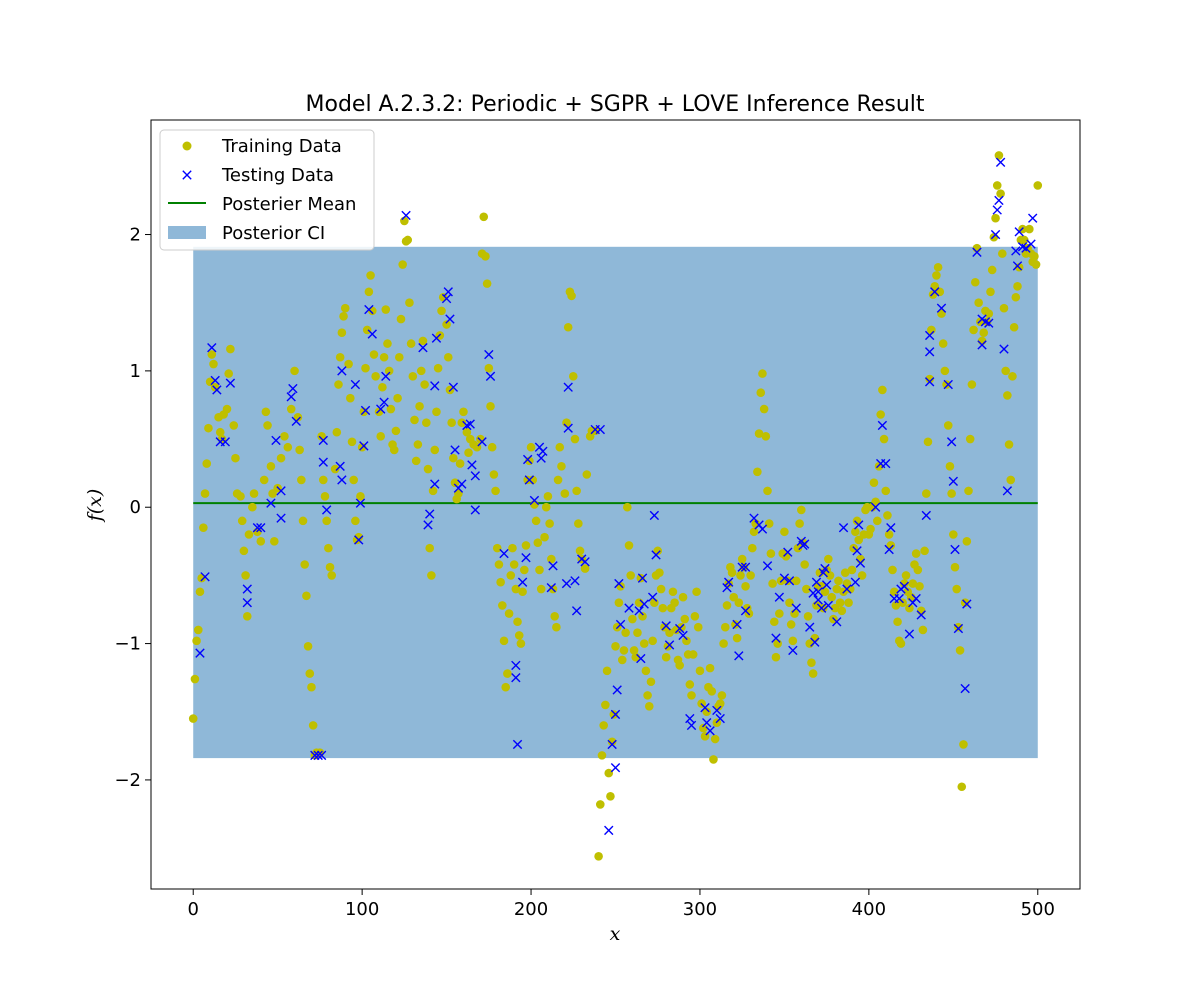 The height and width of the screenshot is (1000, 1200). What do you see at coordinates (187, 232) in the screenshot?
I see `legend-ci-swatch` at bounding box center [187, 232].